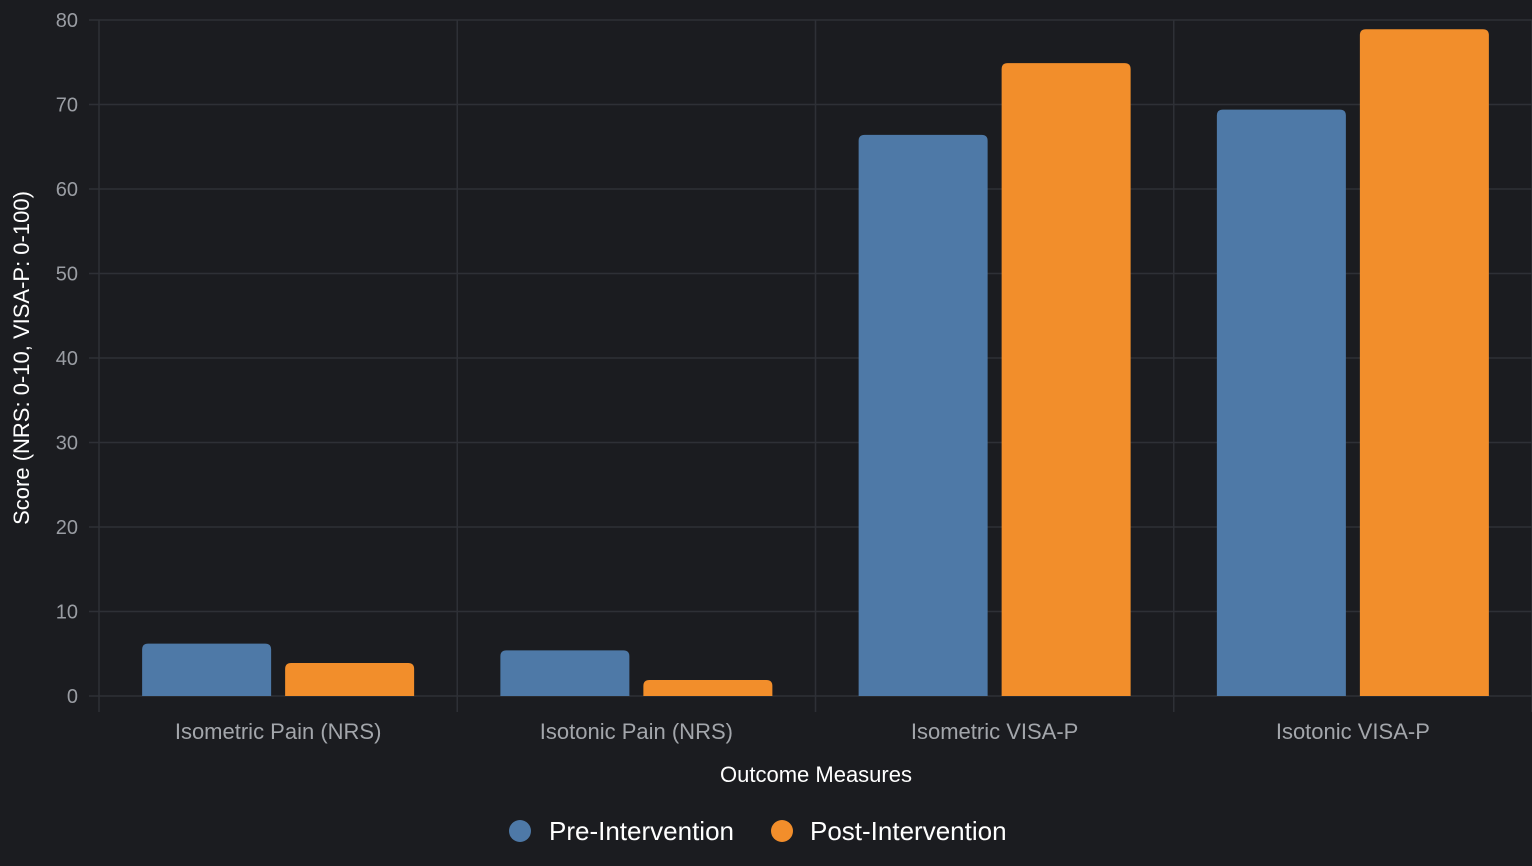 The width and height of the screenshot is (1532, 866). I want to click on y-tick-label: 80, so click(67, 21).